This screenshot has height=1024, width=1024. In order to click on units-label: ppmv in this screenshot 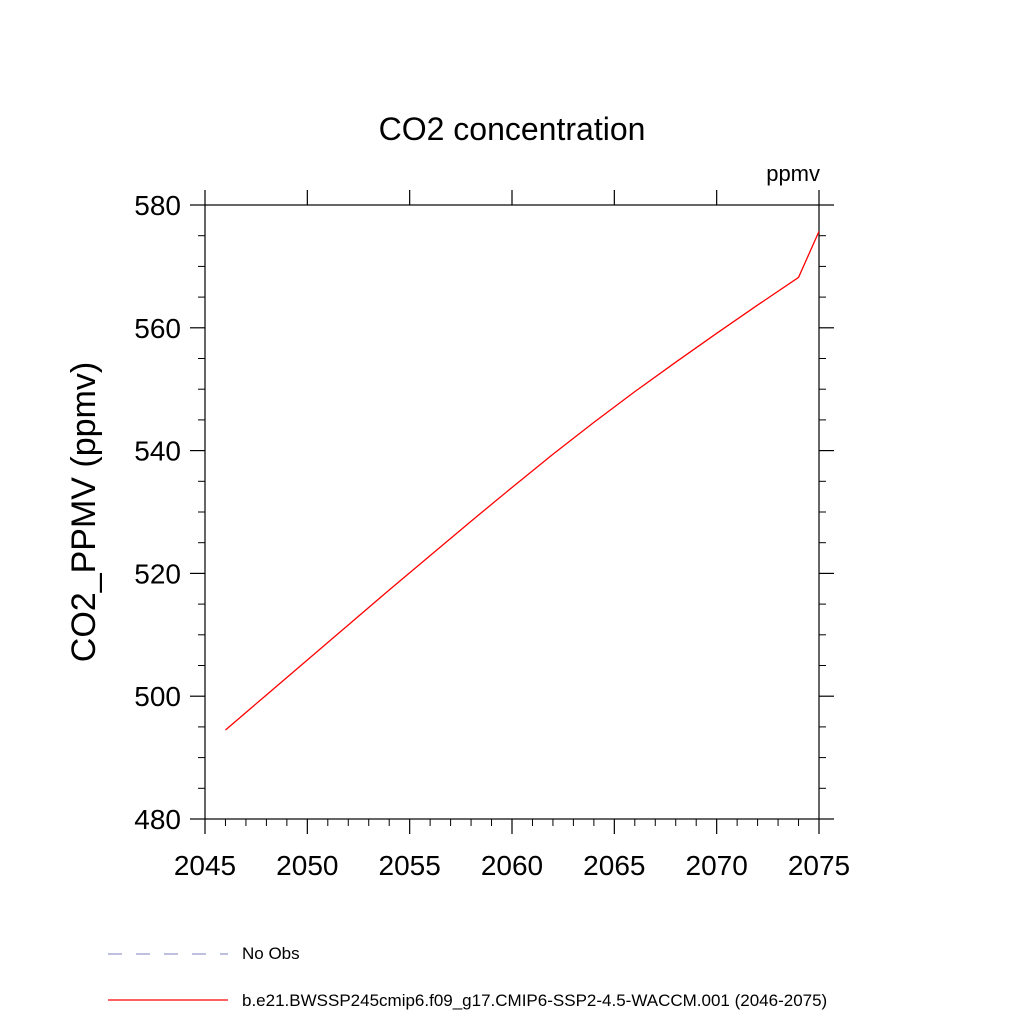, I will do `click(793, 173)`.